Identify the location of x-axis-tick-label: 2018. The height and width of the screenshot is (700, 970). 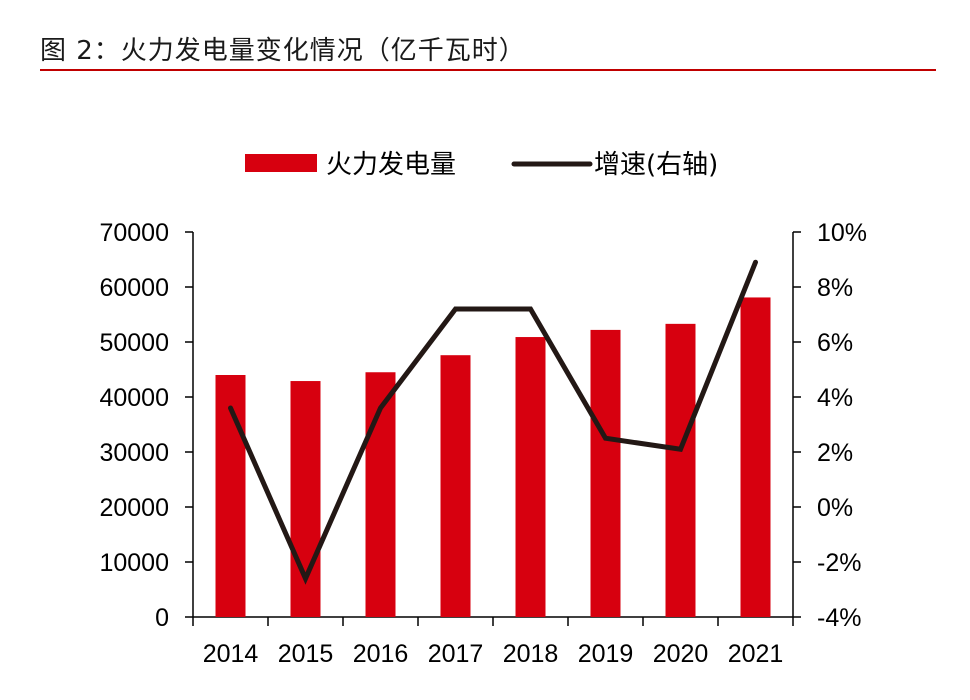
(531, 654).